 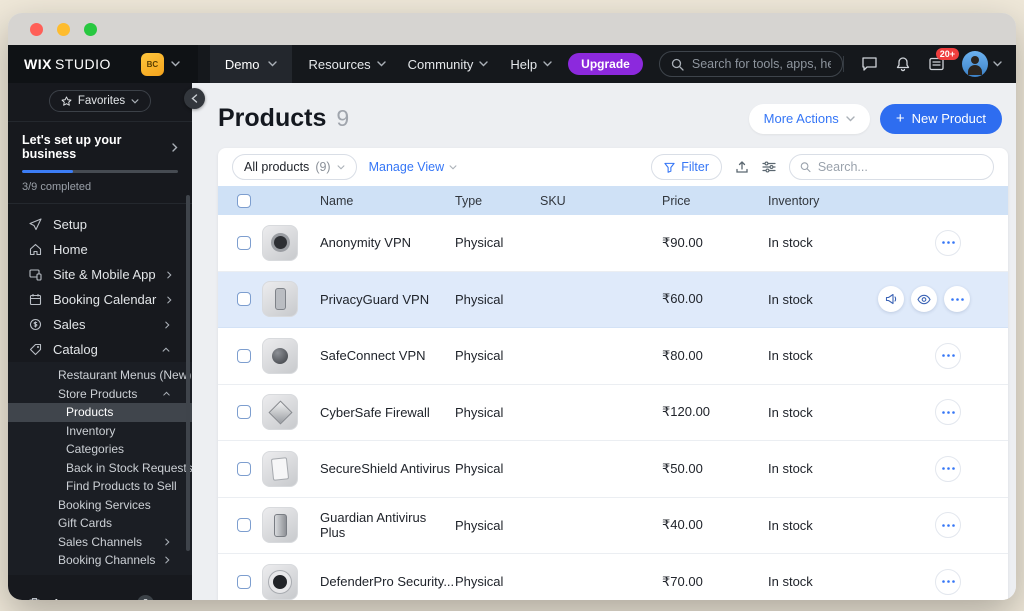 I want to click on sidebar-item-label: Booking Services, so click(x=104, y=504).